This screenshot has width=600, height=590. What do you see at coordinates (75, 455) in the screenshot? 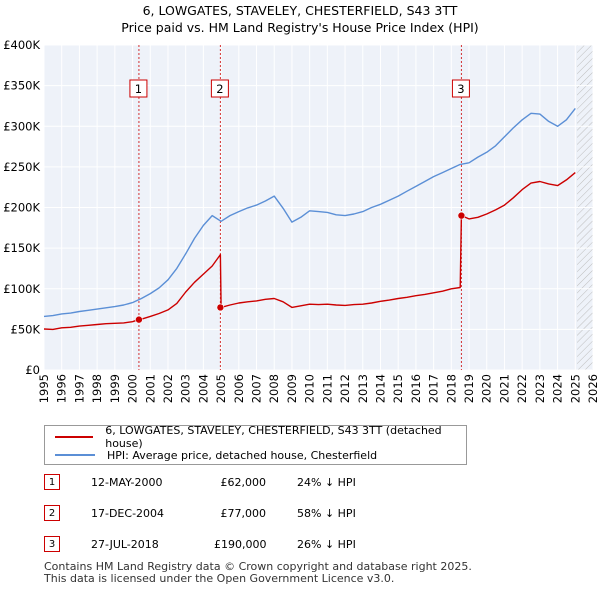
I see `legend-swatch-blue` at bounding box center [75, 455].